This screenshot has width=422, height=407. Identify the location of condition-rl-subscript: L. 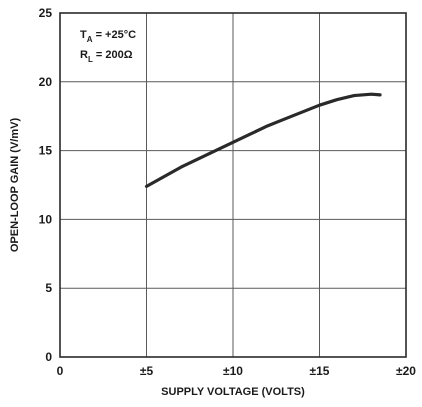
(90, 59).